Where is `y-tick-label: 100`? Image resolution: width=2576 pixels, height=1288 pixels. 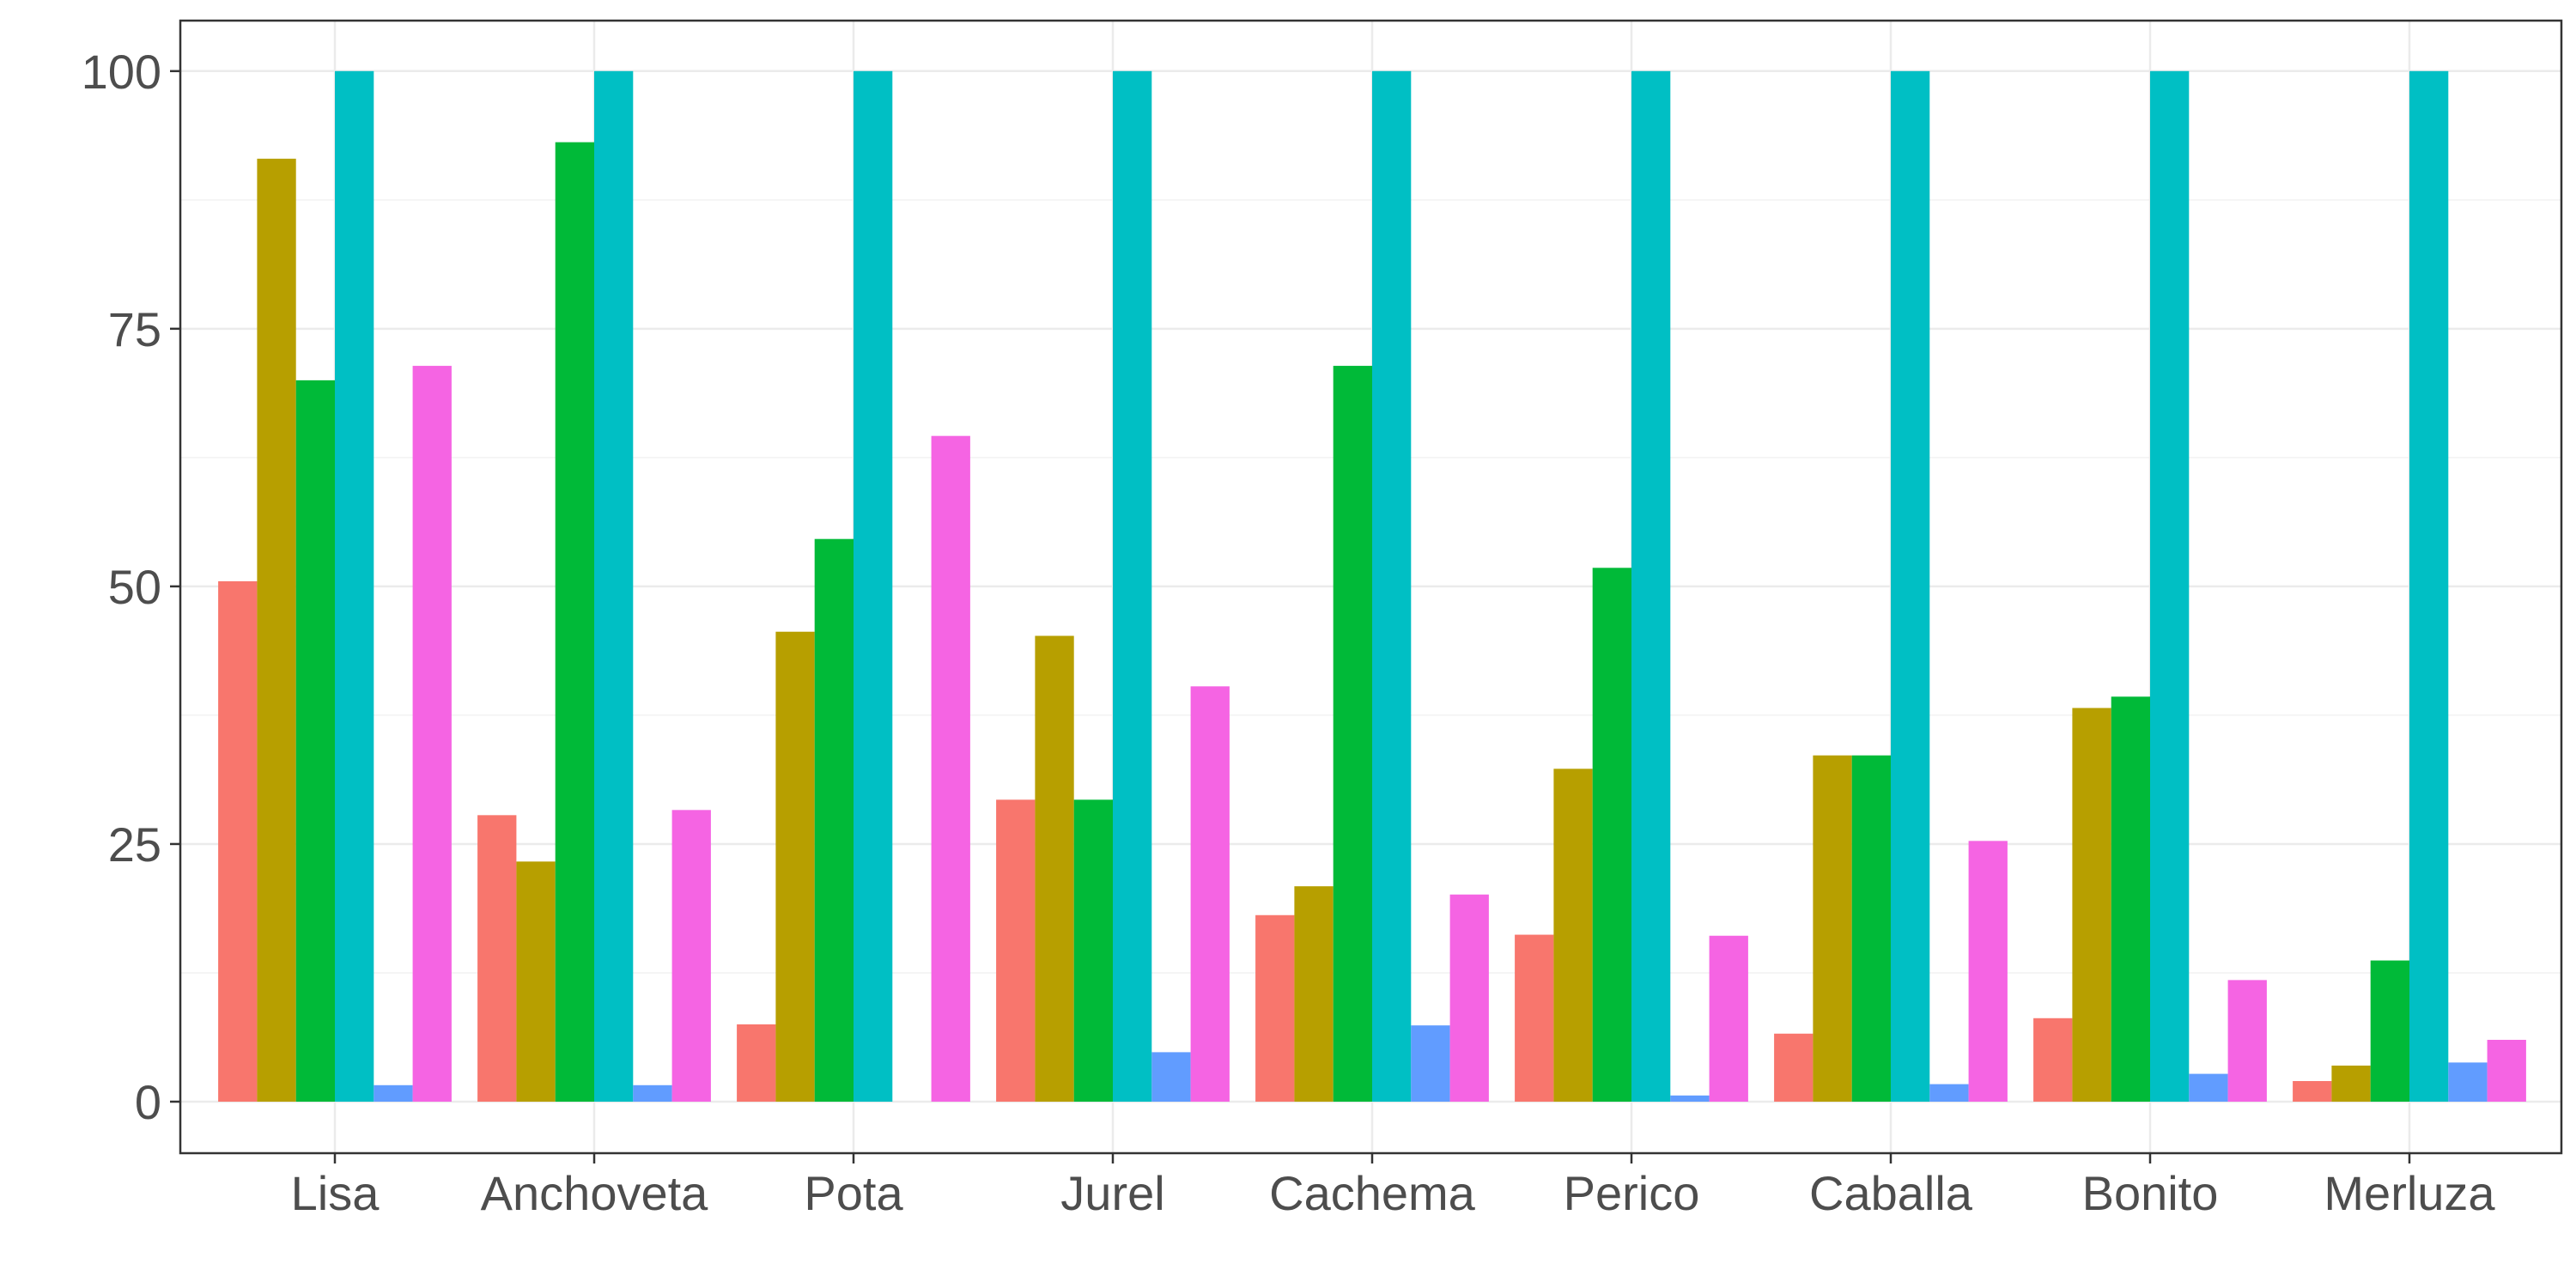
y-tick-label: 100 is located at coordinates (122, 72).